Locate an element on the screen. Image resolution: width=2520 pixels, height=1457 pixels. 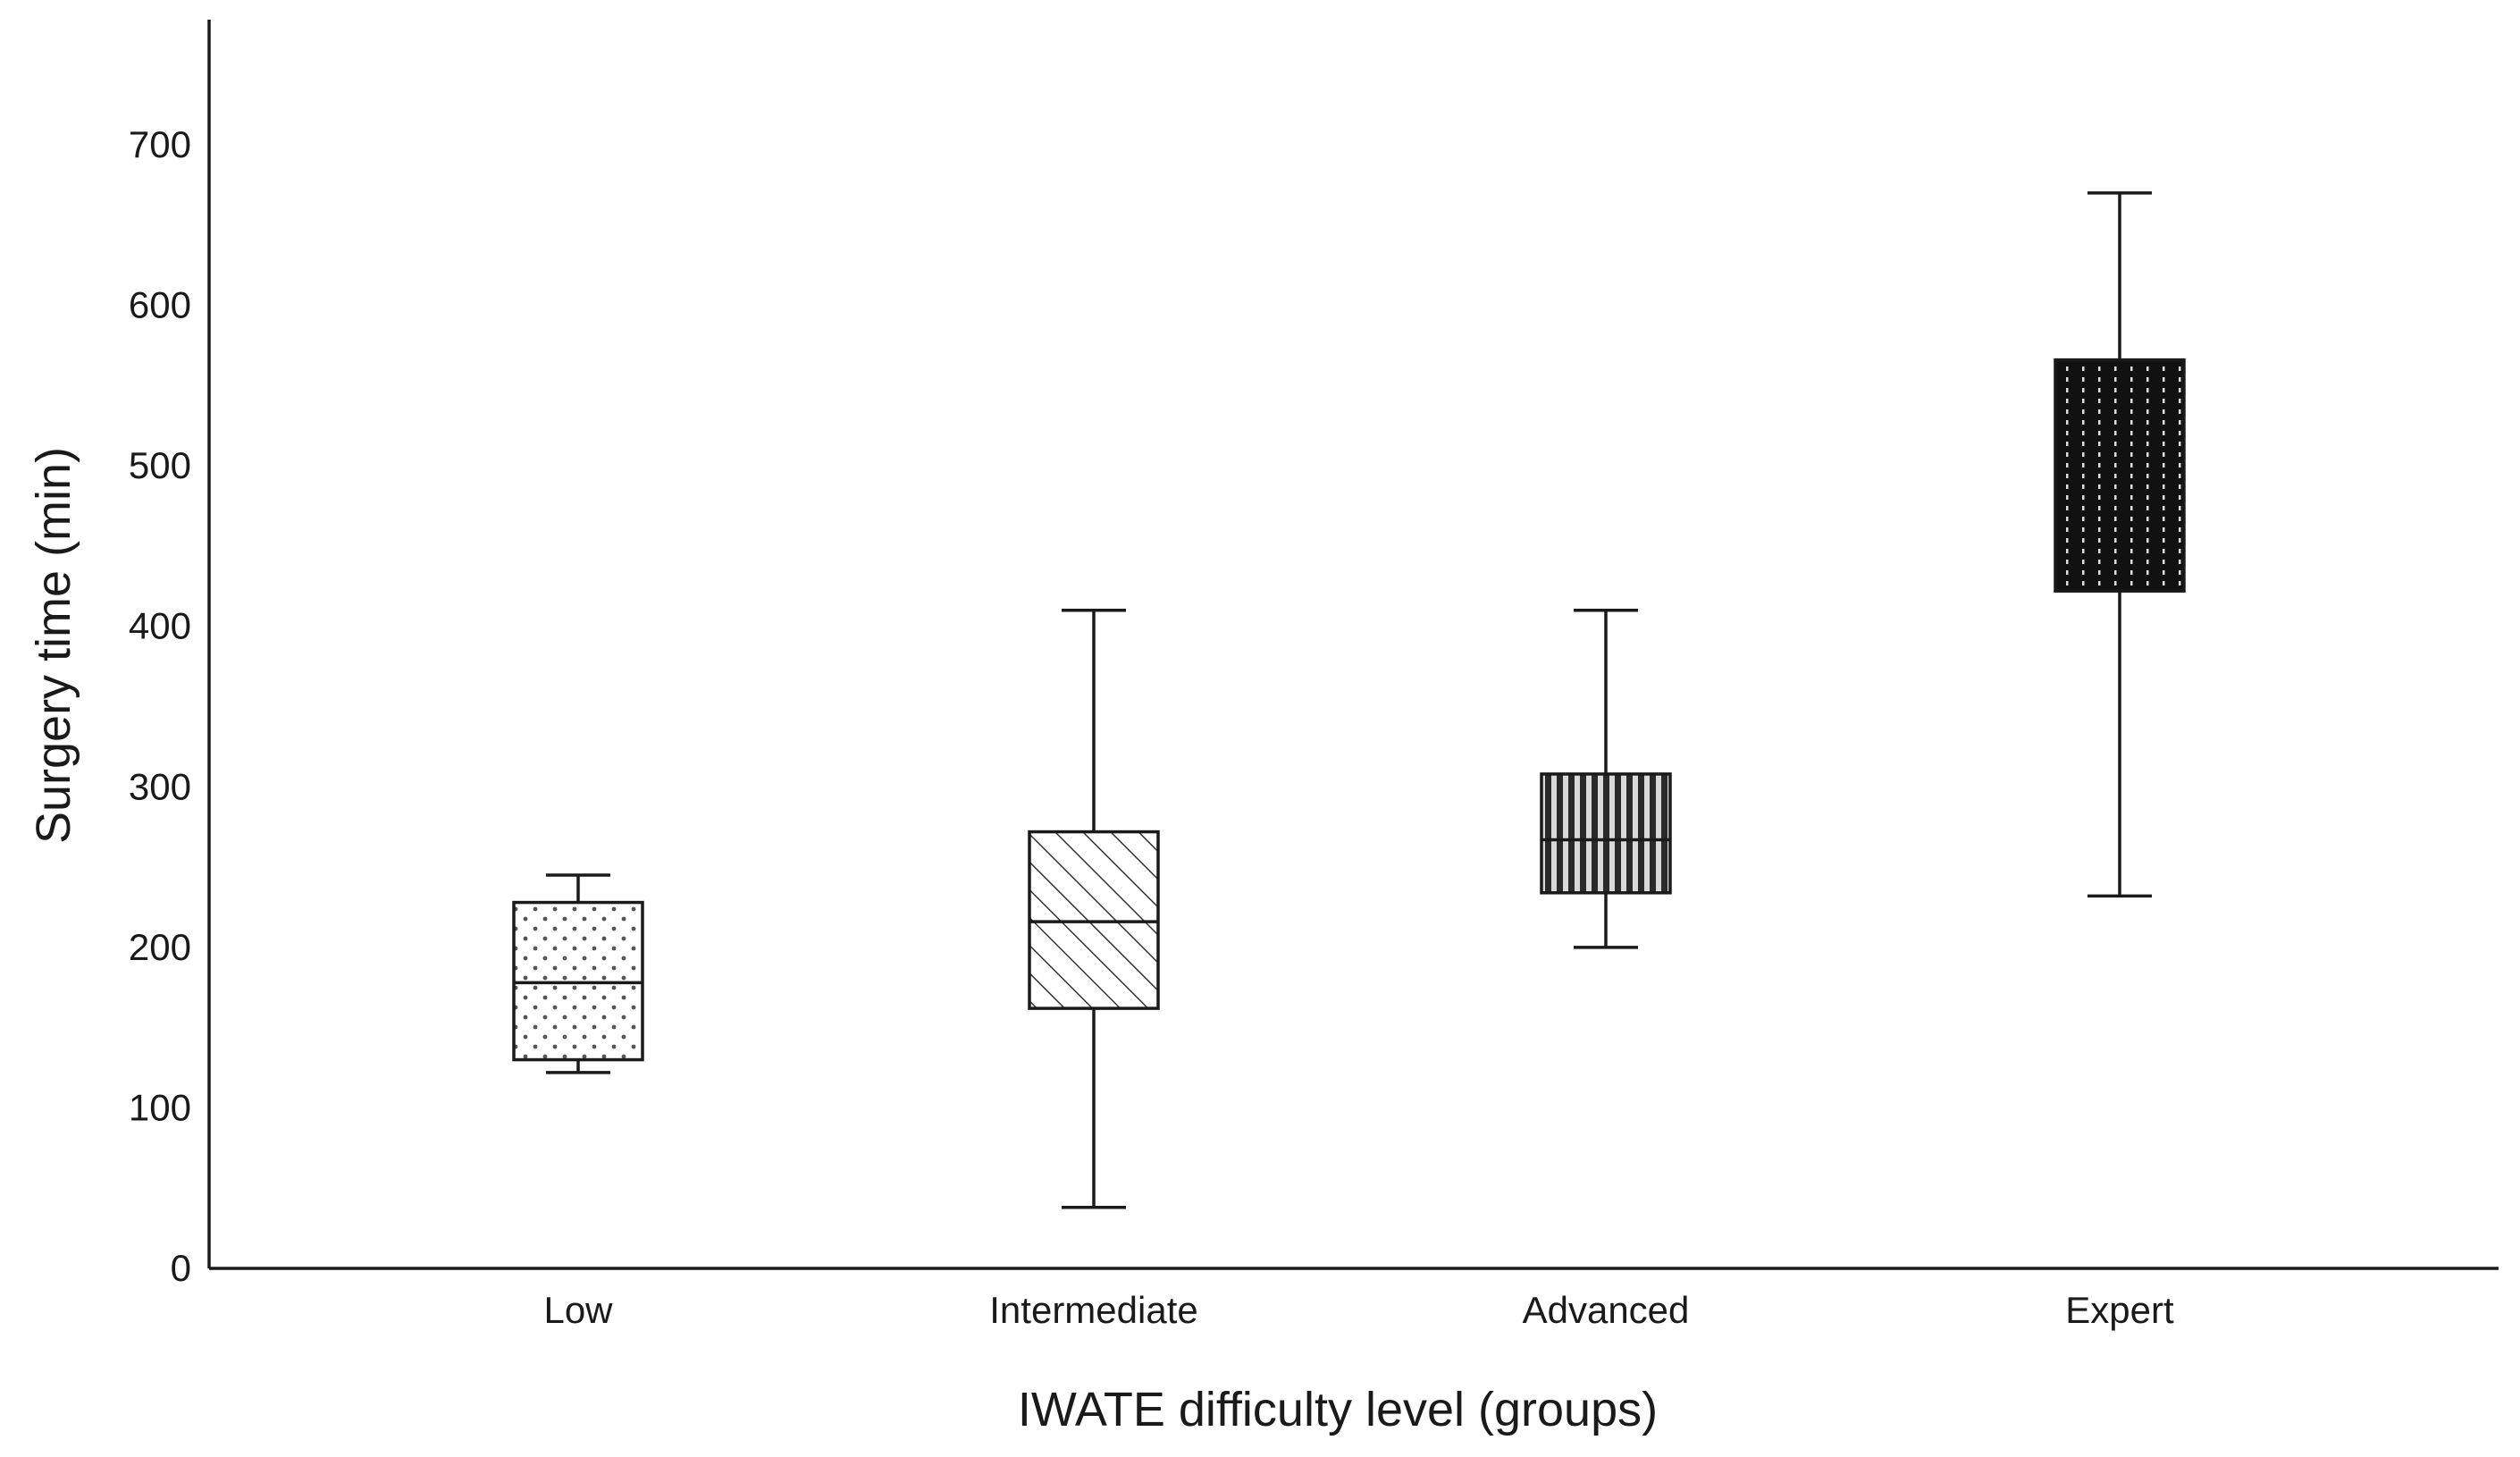
box-group-intermediate is located at coordinates (1094, 909).